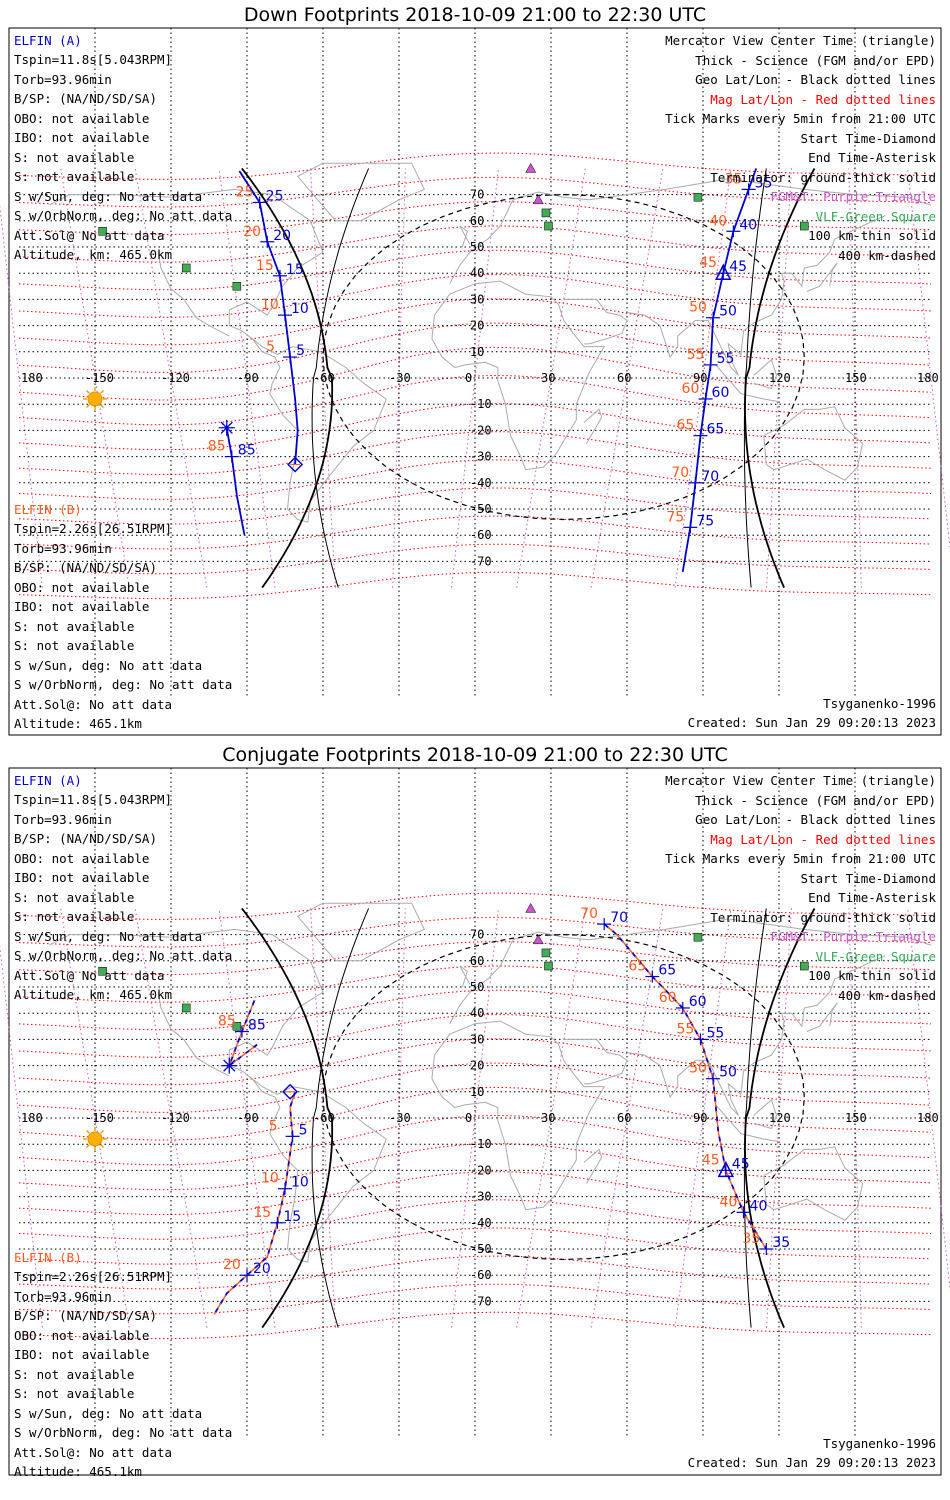 The height and width of the screenshot is (1500, 950). I want to click on tick-label-a: 85, so click(247, 451).